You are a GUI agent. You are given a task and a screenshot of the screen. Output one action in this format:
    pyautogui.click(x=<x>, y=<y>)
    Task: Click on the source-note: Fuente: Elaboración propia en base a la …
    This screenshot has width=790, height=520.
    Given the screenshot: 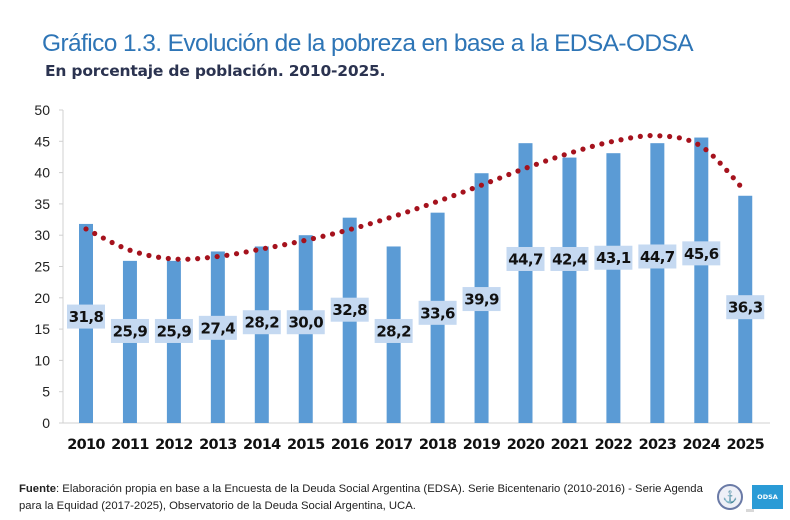 What is the action you would take?
    pyautogui.click(x=369, y=498)
    